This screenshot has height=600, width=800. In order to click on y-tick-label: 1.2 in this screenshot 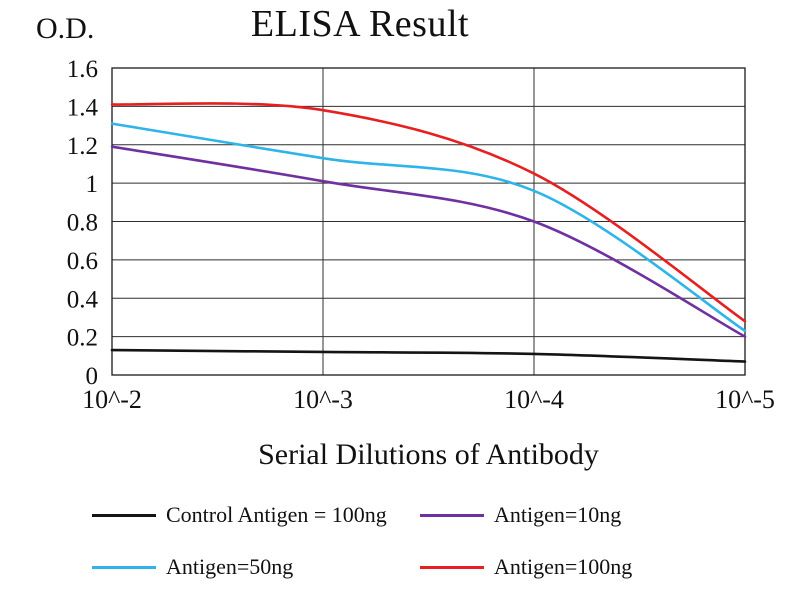, I will do `click(82, 146)`.